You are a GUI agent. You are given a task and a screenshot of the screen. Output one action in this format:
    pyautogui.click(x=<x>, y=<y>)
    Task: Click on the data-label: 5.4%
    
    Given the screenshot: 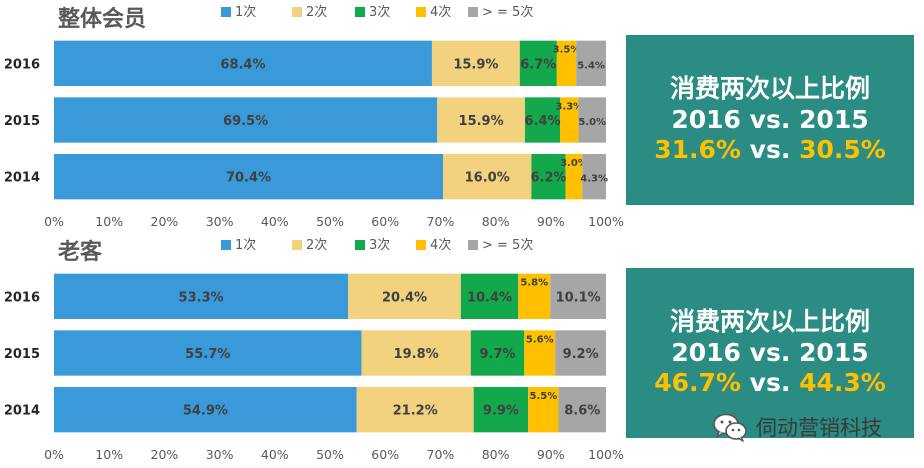 What is the action you would take?
    pyautogui.click(x=591, y=65)
    